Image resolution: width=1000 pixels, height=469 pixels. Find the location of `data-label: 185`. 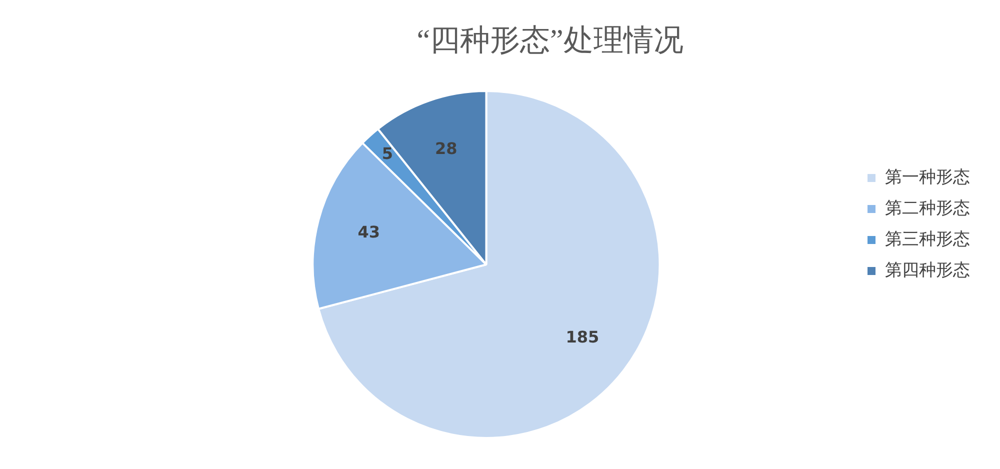

data-label: 185 is located at coordinates (583, 337).